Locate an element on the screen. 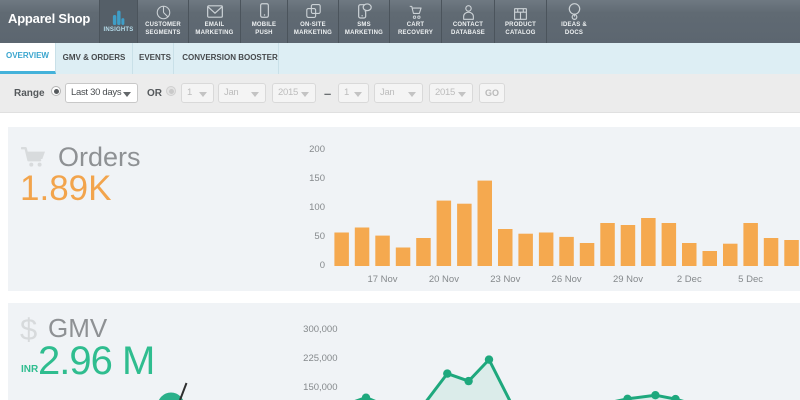 Image resolution: width=800 pixels, height=400 pixels. svg-text: 2 Dec is located at coordinates (689, 279).